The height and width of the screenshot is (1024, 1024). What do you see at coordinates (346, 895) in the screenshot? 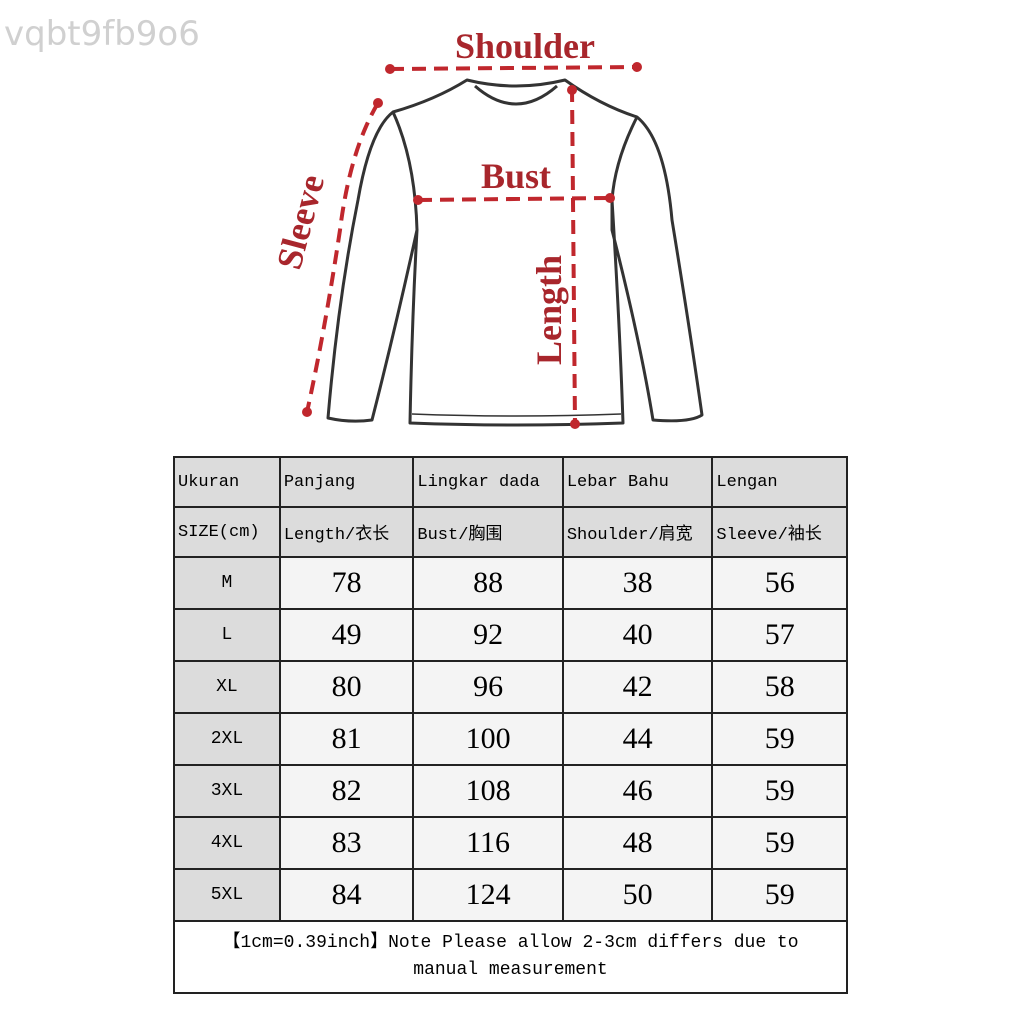
I see `value-cell: 84` at bounding box center [346, 895].